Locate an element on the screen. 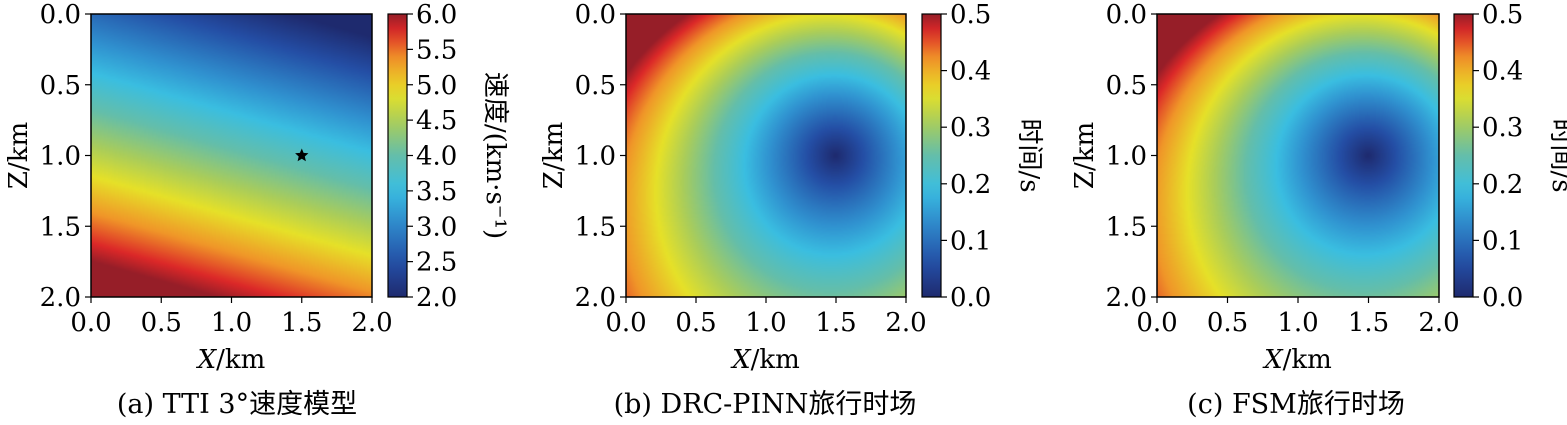  colorbar-tick-label: 6.0 is located at coordinates (436, 15).